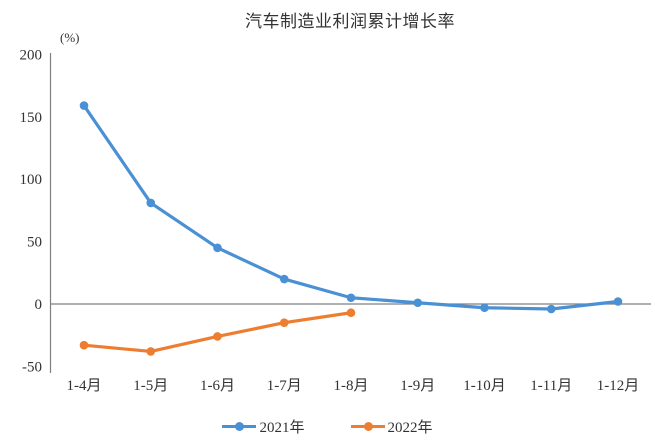 The width and height of the screenshot is (655, 447). I want to click on data-point-2021年-1-11月, so click(551, 309).